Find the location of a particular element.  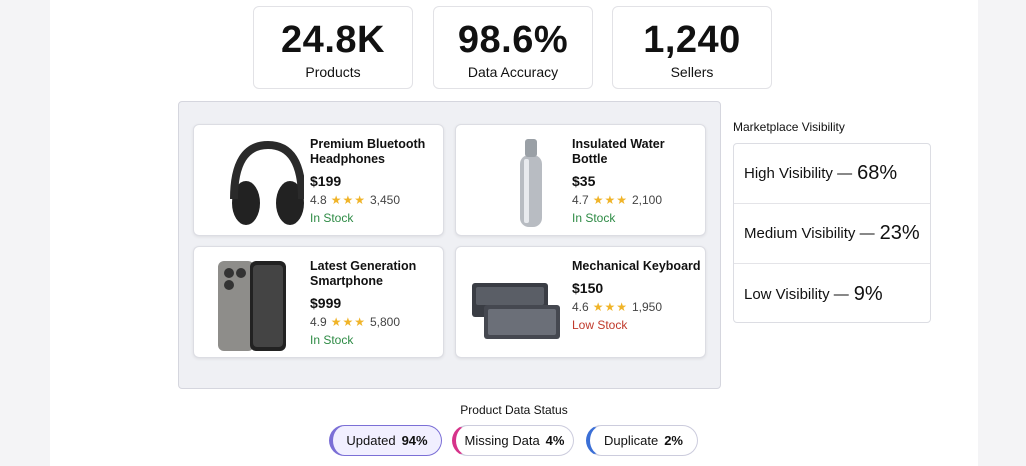

visibility-title: Marketplace Visibility is located at coordinates (789, 127).